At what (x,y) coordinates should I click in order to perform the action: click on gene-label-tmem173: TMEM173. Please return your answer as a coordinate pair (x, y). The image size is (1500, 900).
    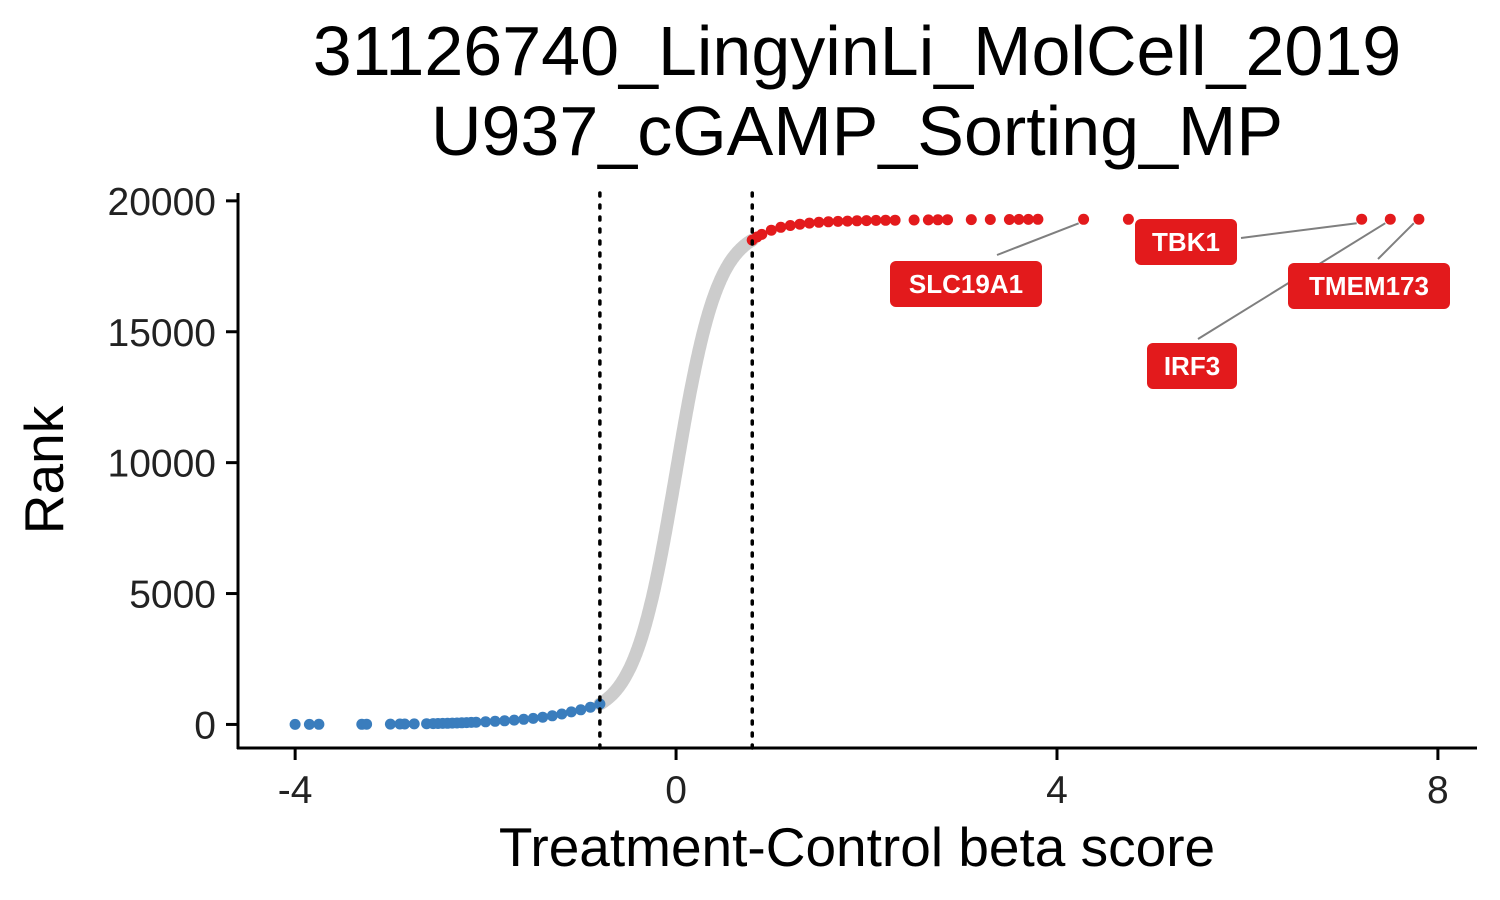
    Looking at the image, I should click on (1369, 286).